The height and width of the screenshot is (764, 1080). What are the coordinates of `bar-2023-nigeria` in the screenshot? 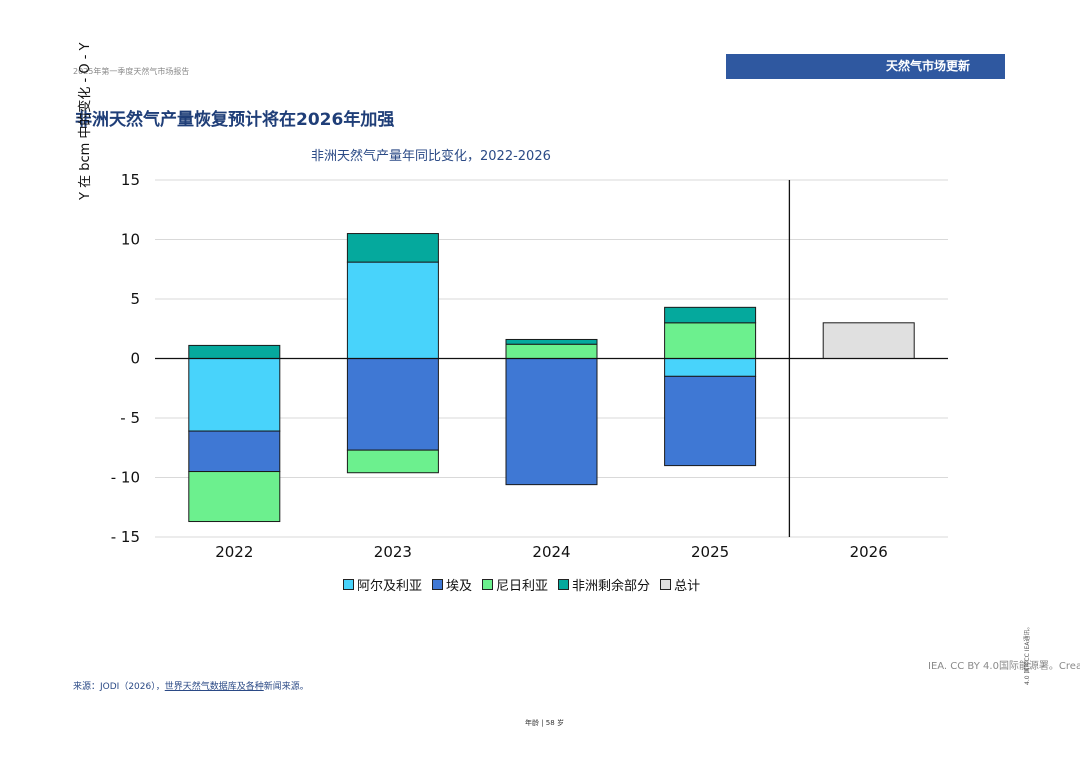 It's located at (392, 461).